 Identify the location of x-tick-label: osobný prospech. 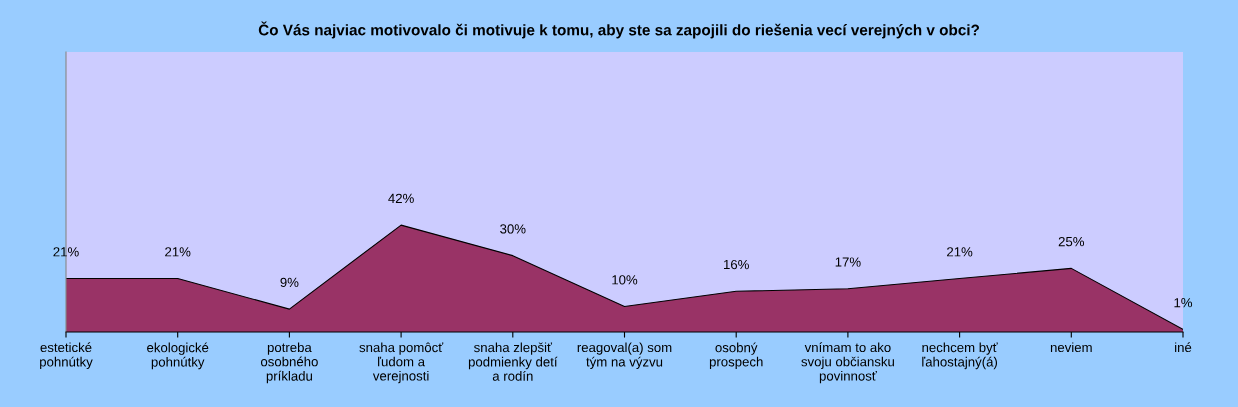
(736, 356).